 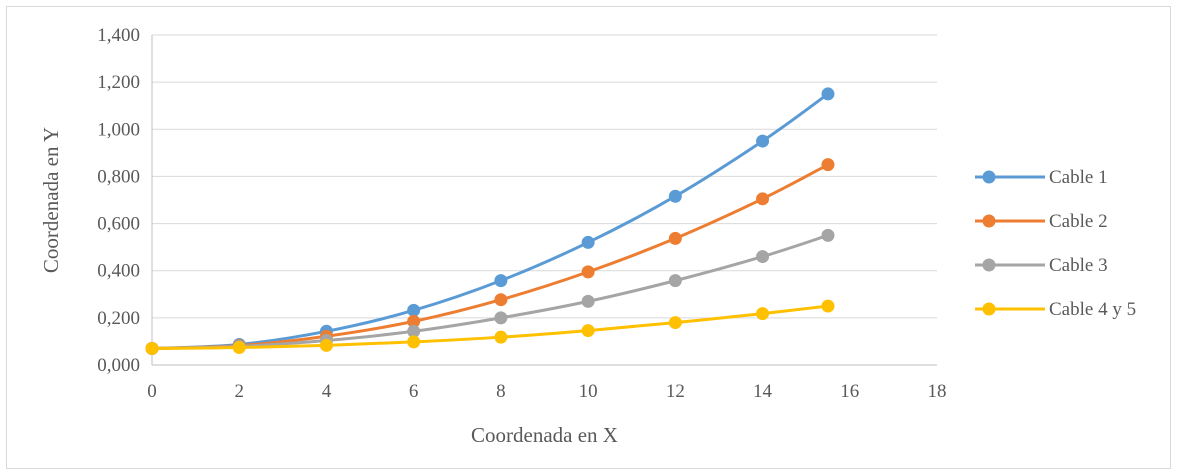 I want to click on x-tick-label: 0, so click(x=152, y=391).